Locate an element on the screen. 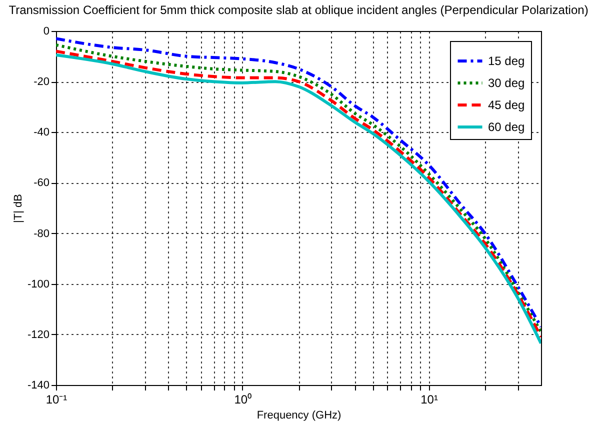  chart-title: Transmission Coefficient for 5mm thick composite slab at oblique incident angles (Perpendicular Polarization) is located at coordinates (298, 10).